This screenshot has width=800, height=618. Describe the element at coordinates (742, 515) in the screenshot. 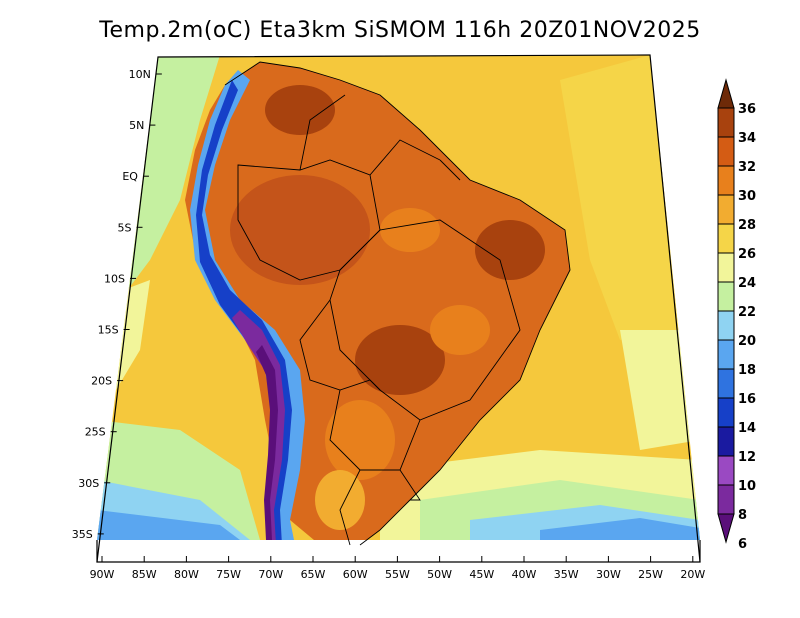

I see `colorbar-label: 8` at that location.